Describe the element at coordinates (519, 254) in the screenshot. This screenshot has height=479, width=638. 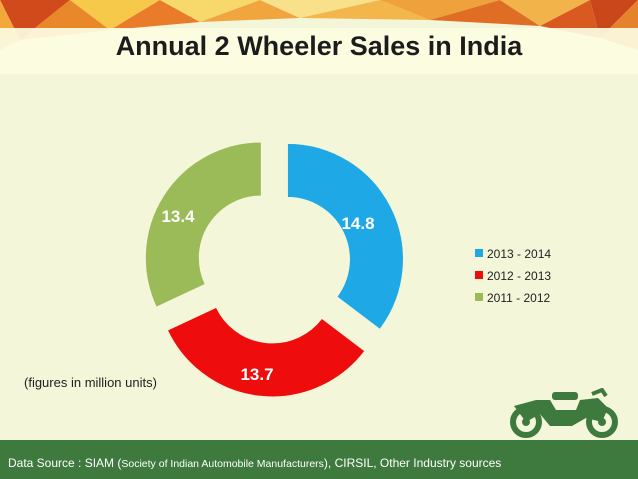
I see `legend-label-1: 2013 - 2014` at that location.